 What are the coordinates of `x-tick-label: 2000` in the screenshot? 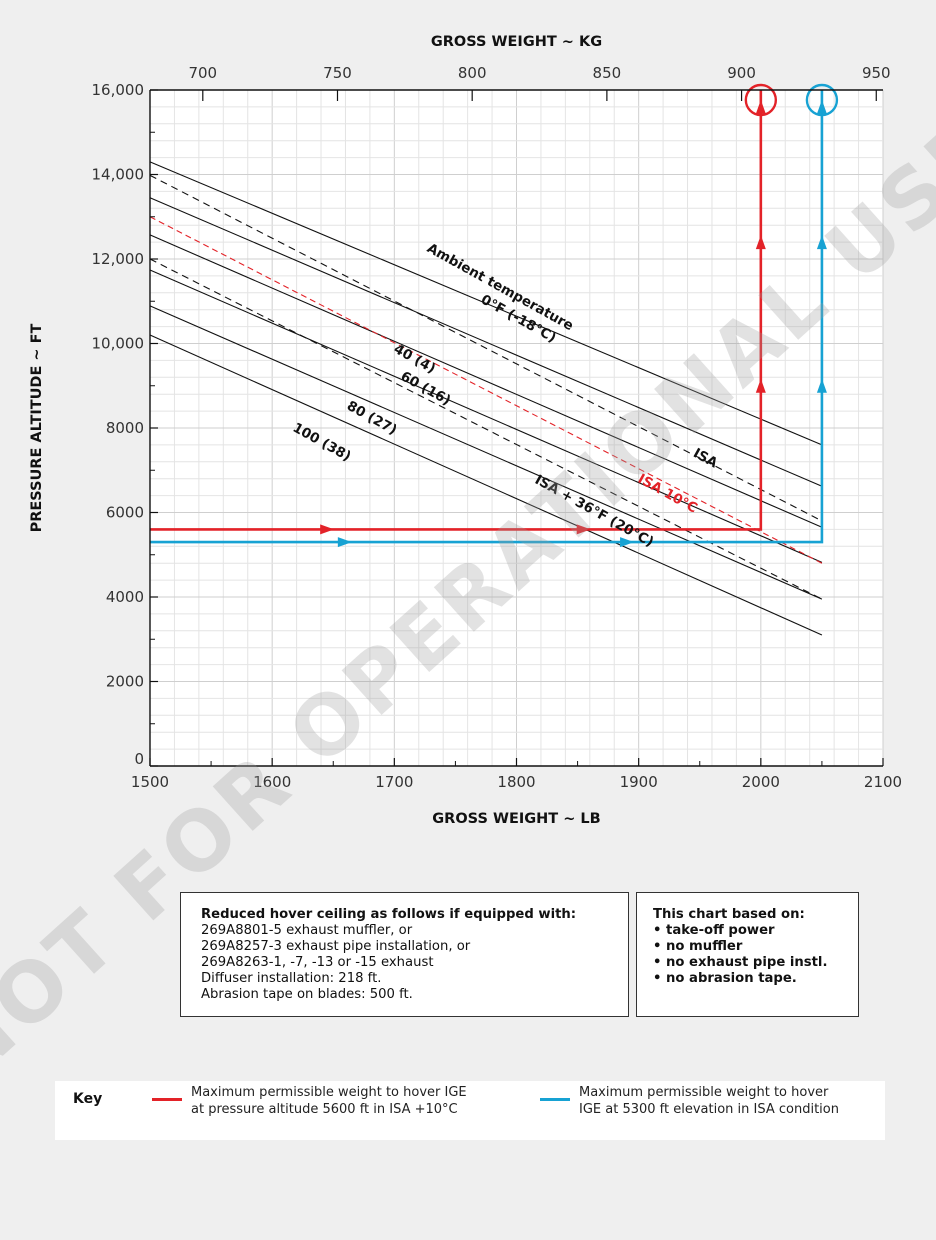 It's located at (761, 782).